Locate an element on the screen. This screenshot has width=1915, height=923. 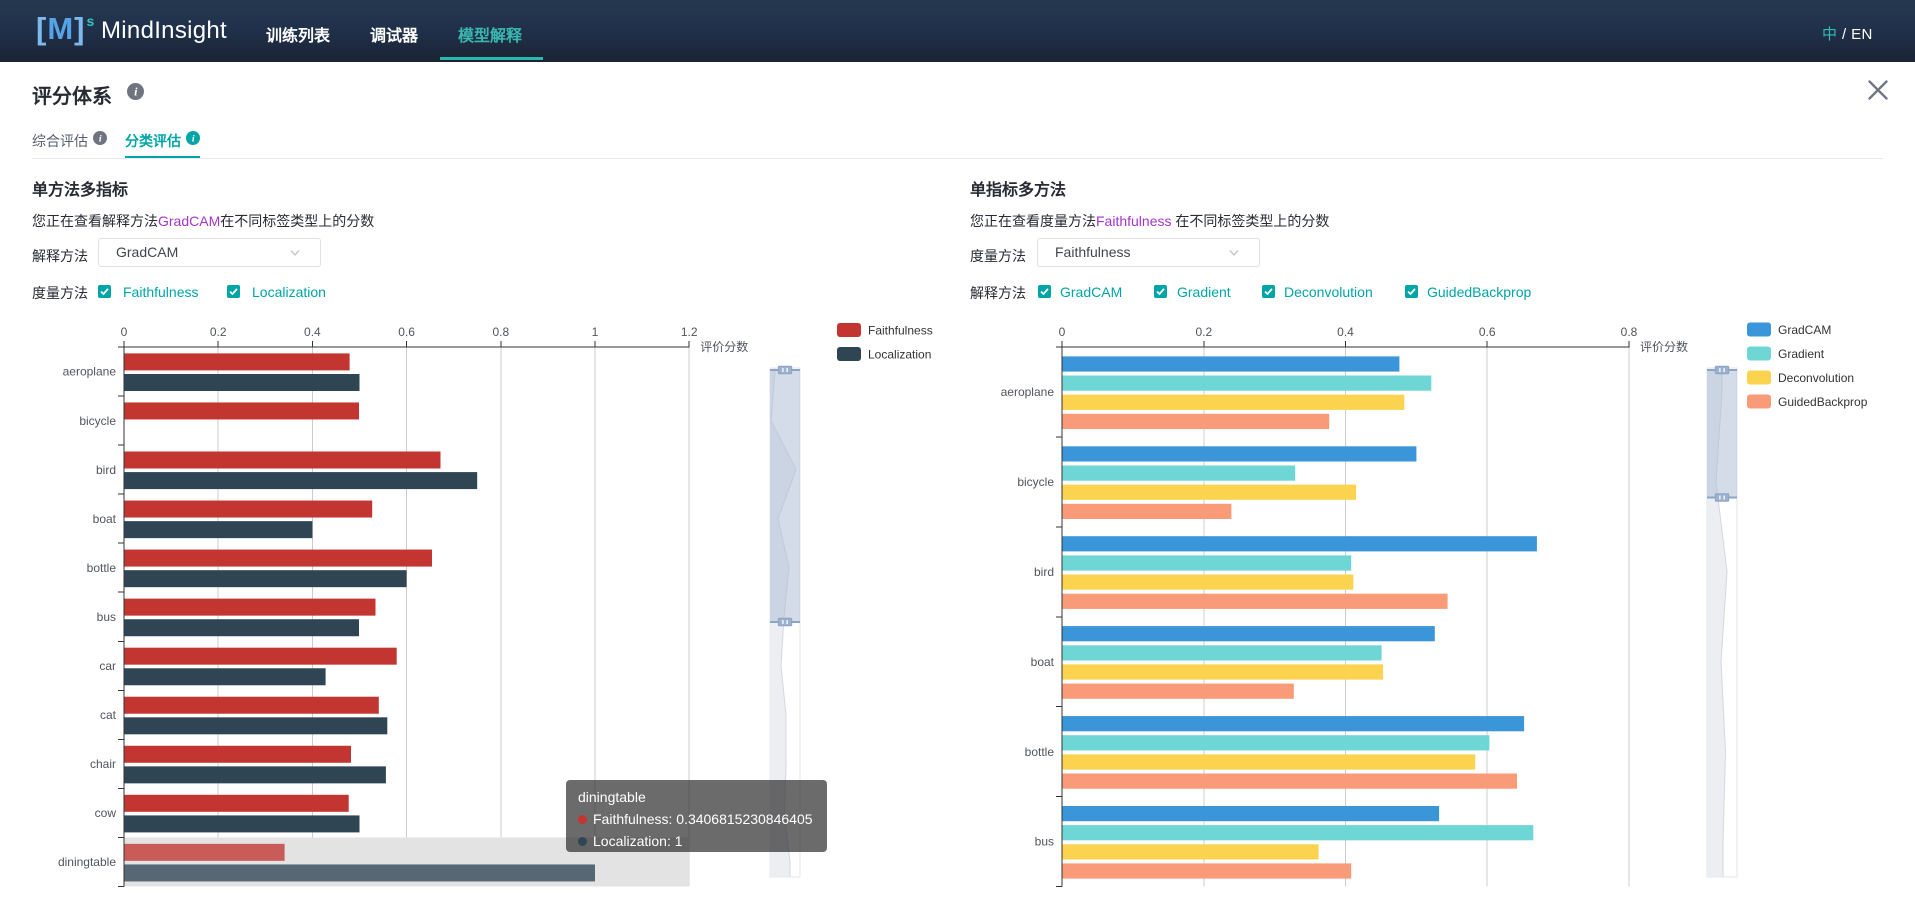
svg-text: car is located at coordinates (107, 666).